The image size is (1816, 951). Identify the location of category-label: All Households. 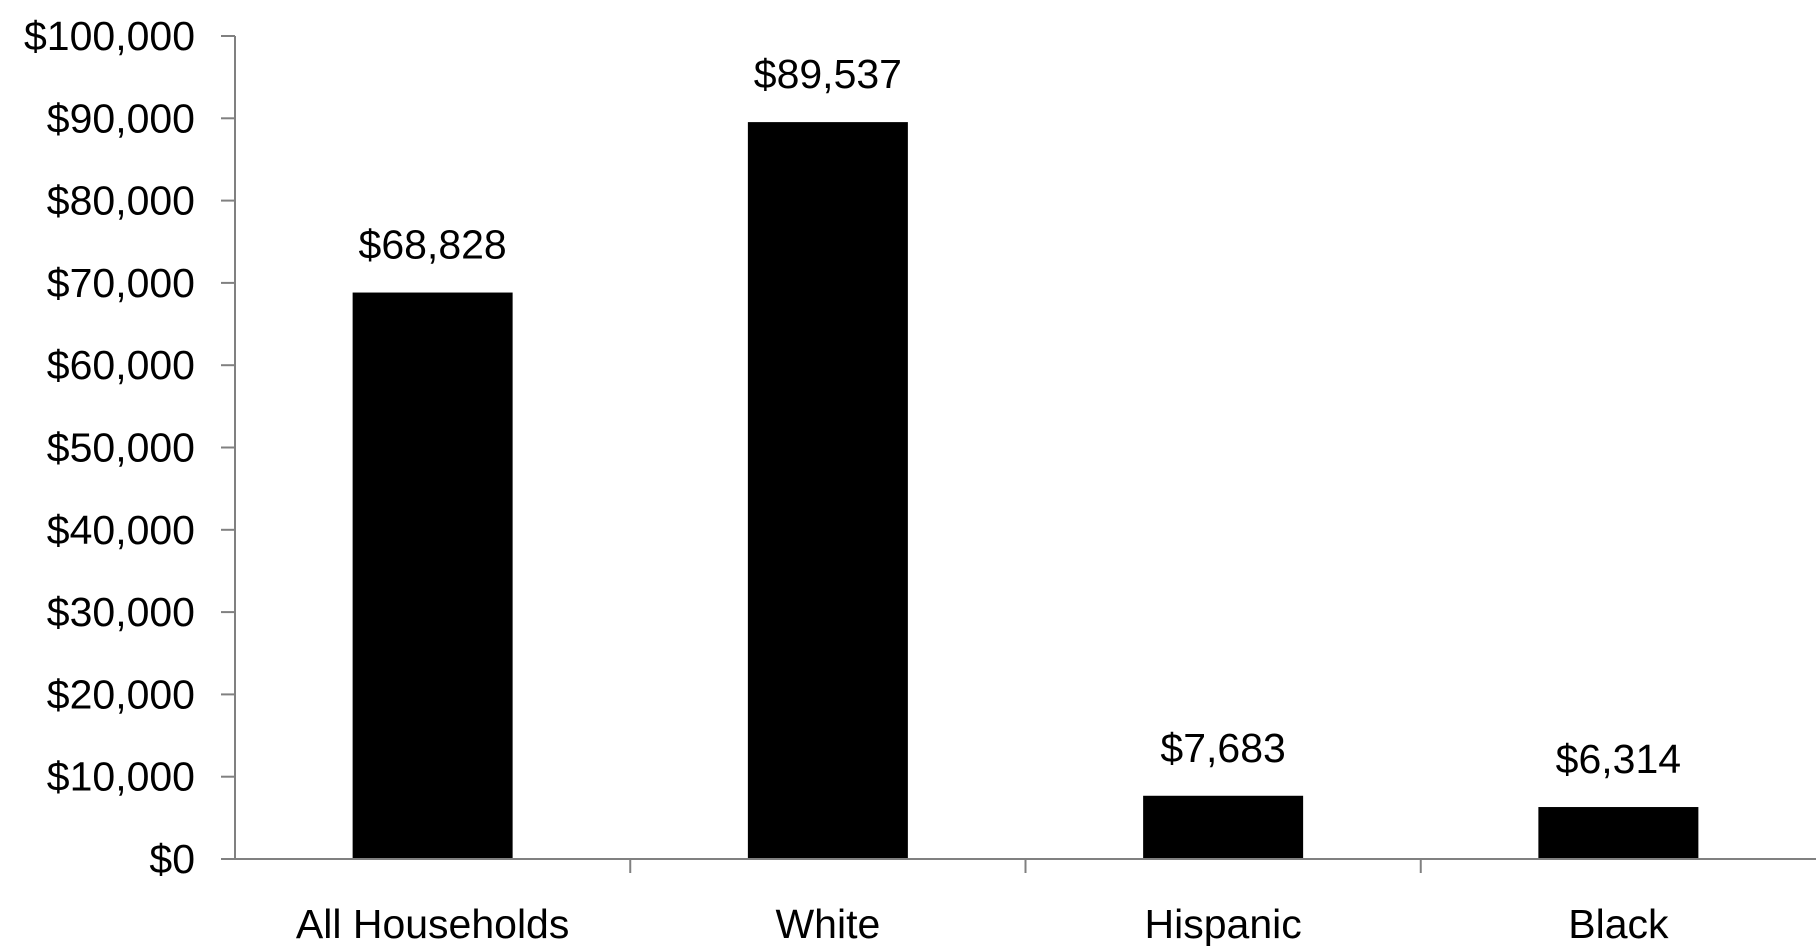
(433, 923).